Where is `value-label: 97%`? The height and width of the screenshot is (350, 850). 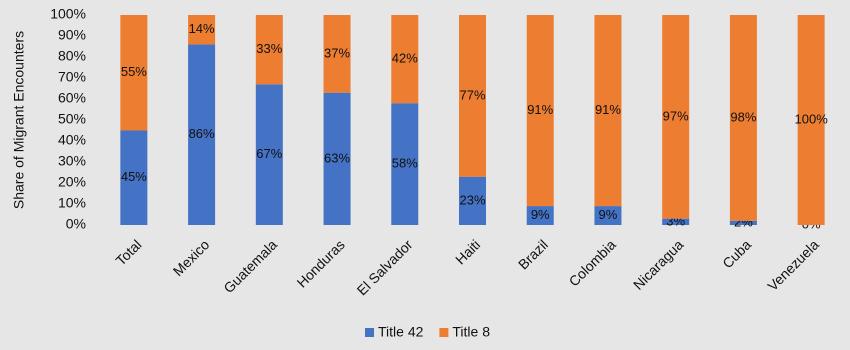 value-label: 97% is located at coordinates (676, 115).